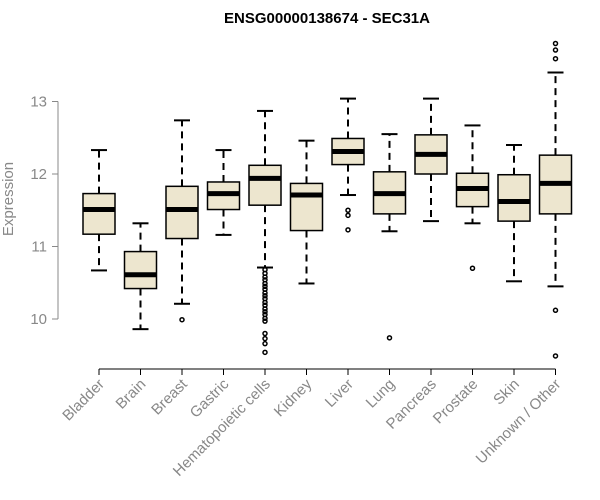 The width and height of the screenshot is (600, 500). I want to click on x-tick-label: Kidney, so click(293, 397).